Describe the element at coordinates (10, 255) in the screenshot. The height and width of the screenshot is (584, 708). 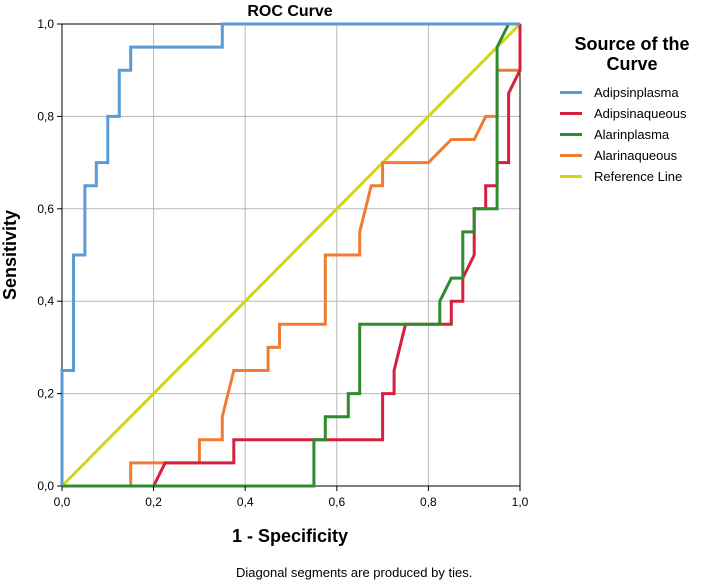
I see `y-axis-label: Sensitivity` at that location.